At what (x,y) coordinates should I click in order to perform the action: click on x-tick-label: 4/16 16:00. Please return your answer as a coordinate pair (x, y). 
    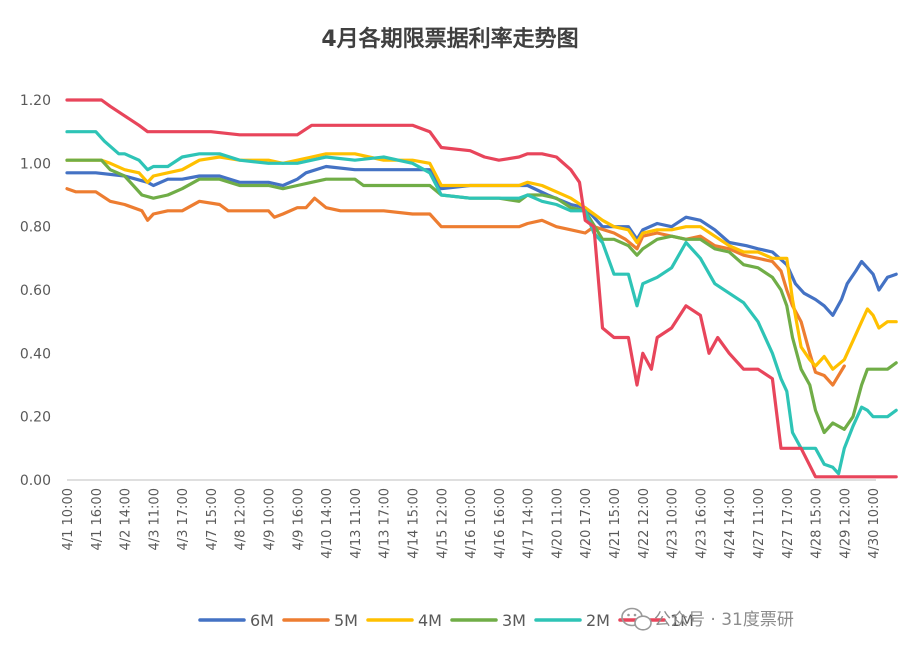
    Looking at the image, I should click on (500, 523).